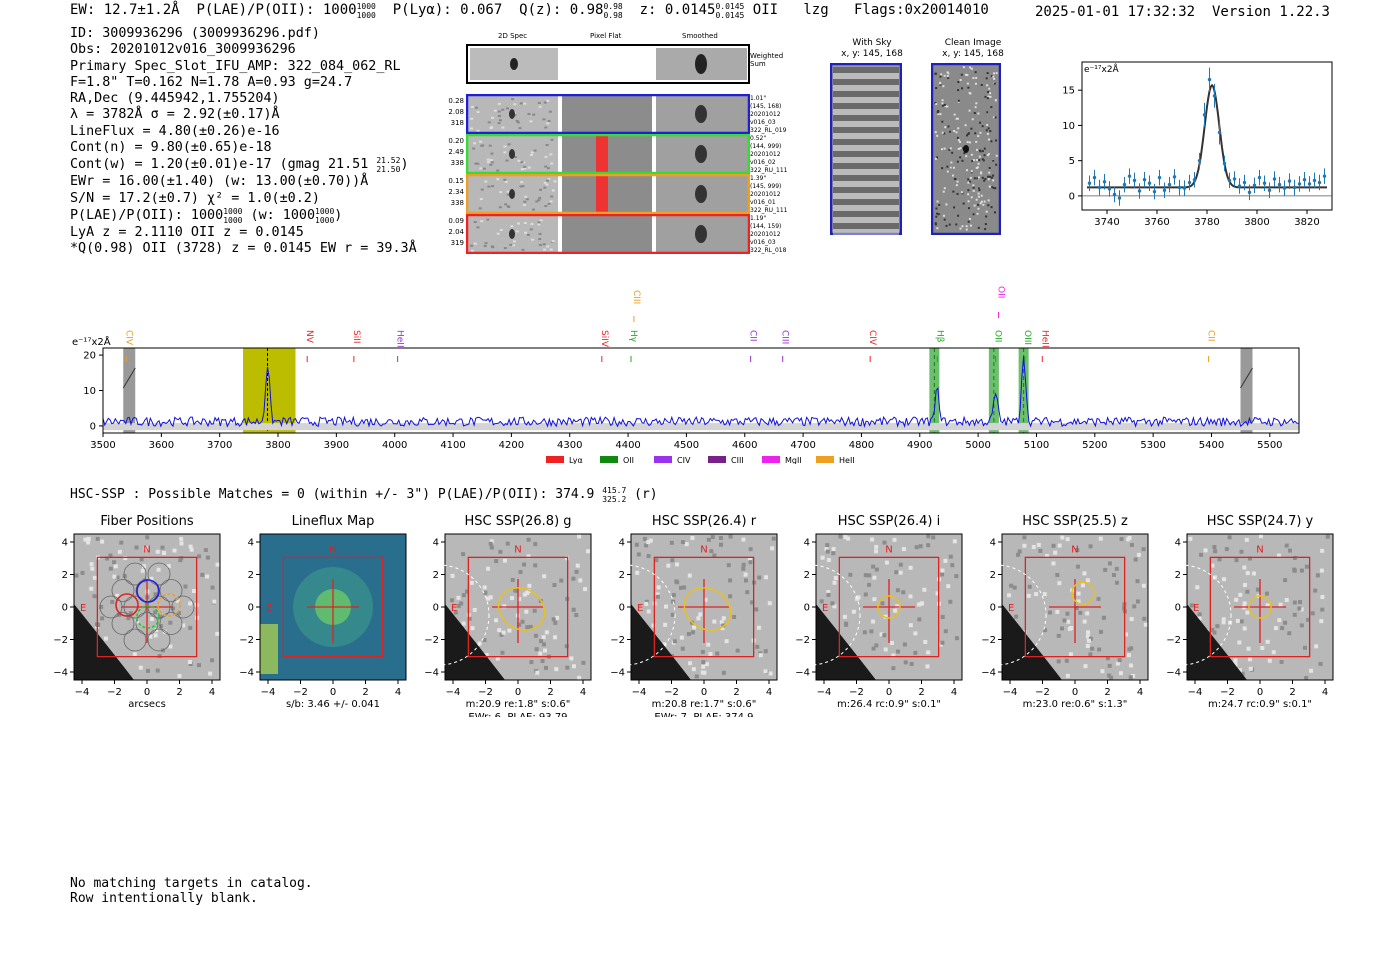 The image size is (1400, 953). Describe the element at coordinates (1009, 692) in the screenshot. I see `thumb-xtick-label: −4` at that location.